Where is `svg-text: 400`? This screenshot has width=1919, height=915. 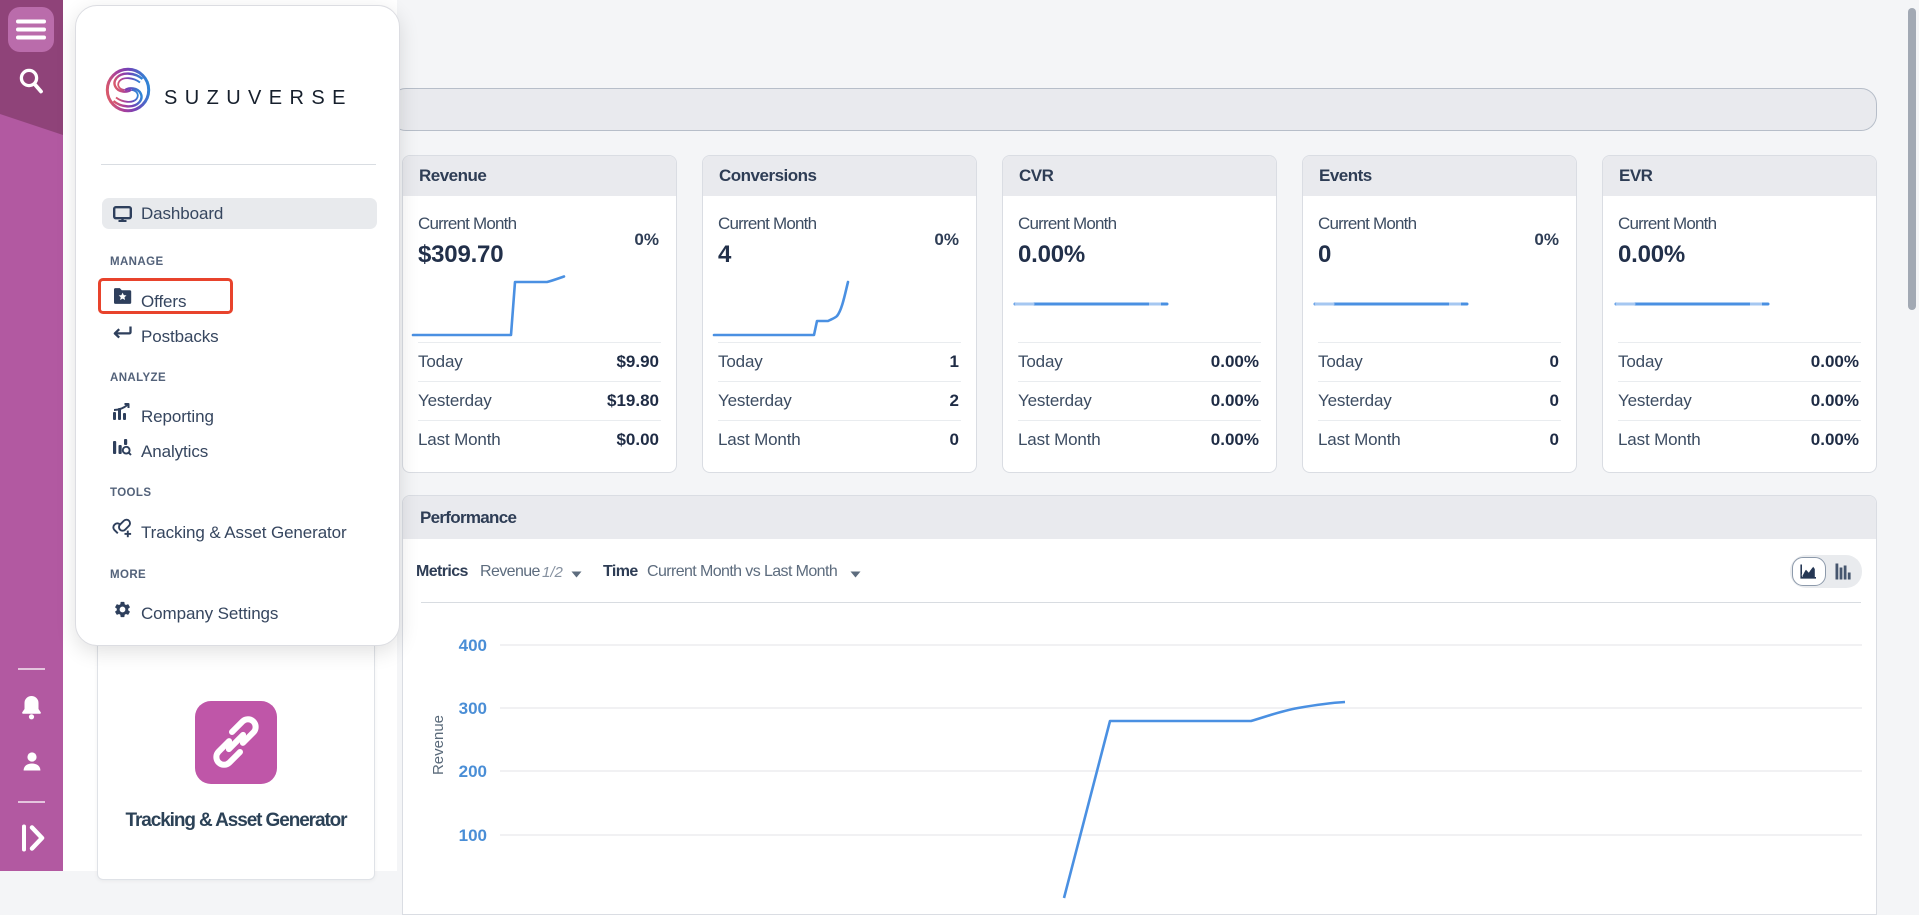
svg-text: 400 is located at coordinates (473, 645).